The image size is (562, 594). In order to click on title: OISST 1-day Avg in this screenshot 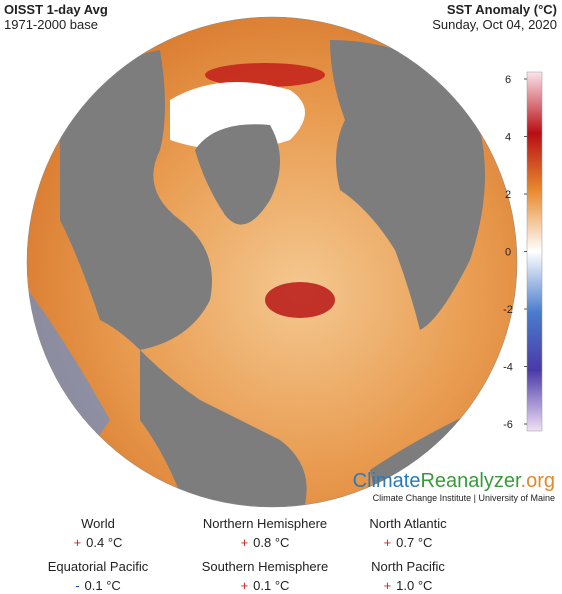, I will do `click(56, 9)`.